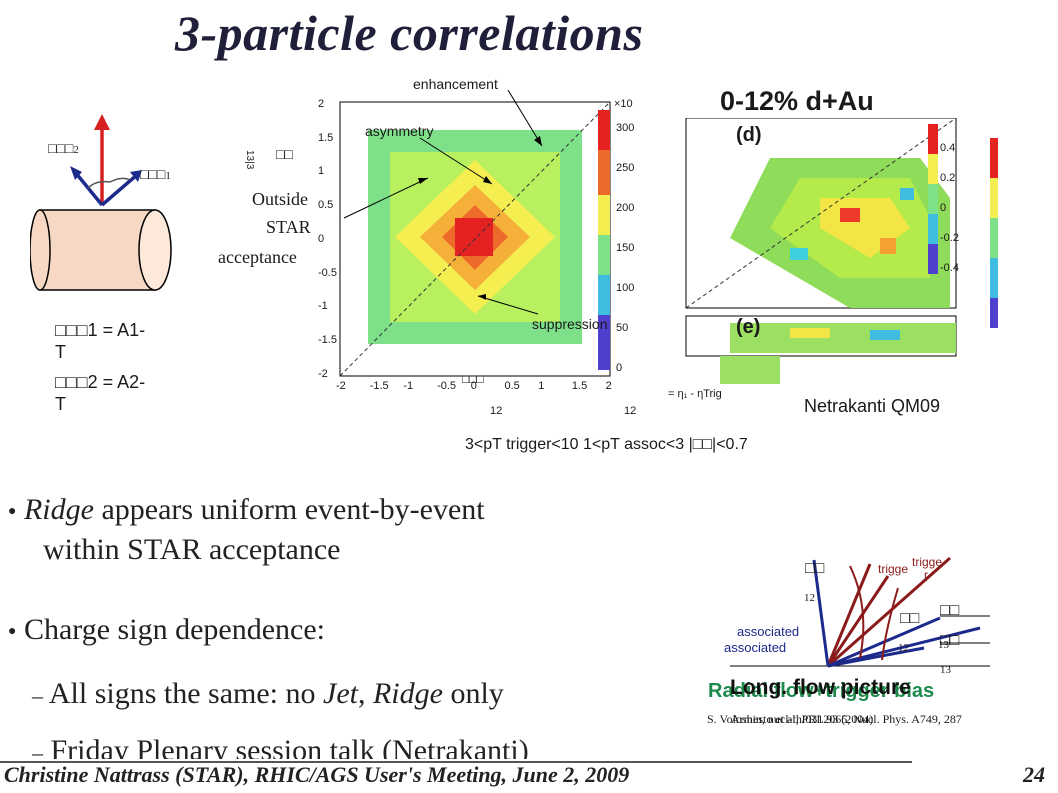  I want to click on annotation-asymmetry: asymmetry, so click(399, 131).